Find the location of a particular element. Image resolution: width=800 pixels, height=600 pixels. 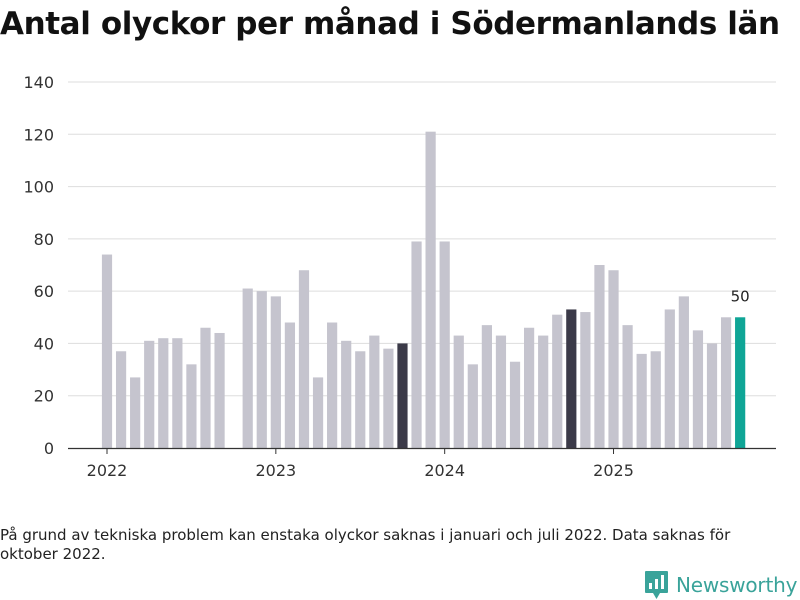

y-tick-label: 60 is located at coordinates (44, 291).